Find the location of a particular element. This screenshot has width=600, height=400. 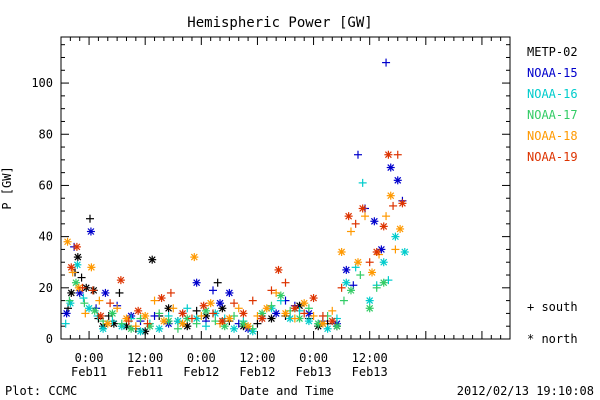

y-axis-label: P [GW] is located at coordinates (7, 187).